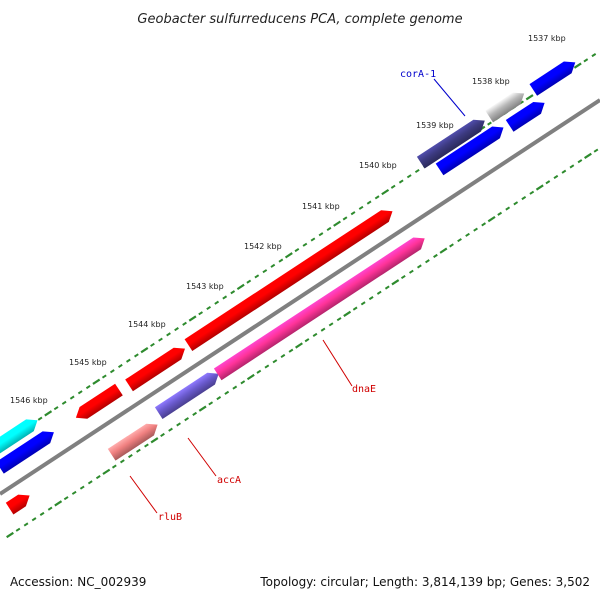  What do you see at coordinates (132, 442) in the screenshot?
I see `gene-rluB` at bounding box center [132, 442].